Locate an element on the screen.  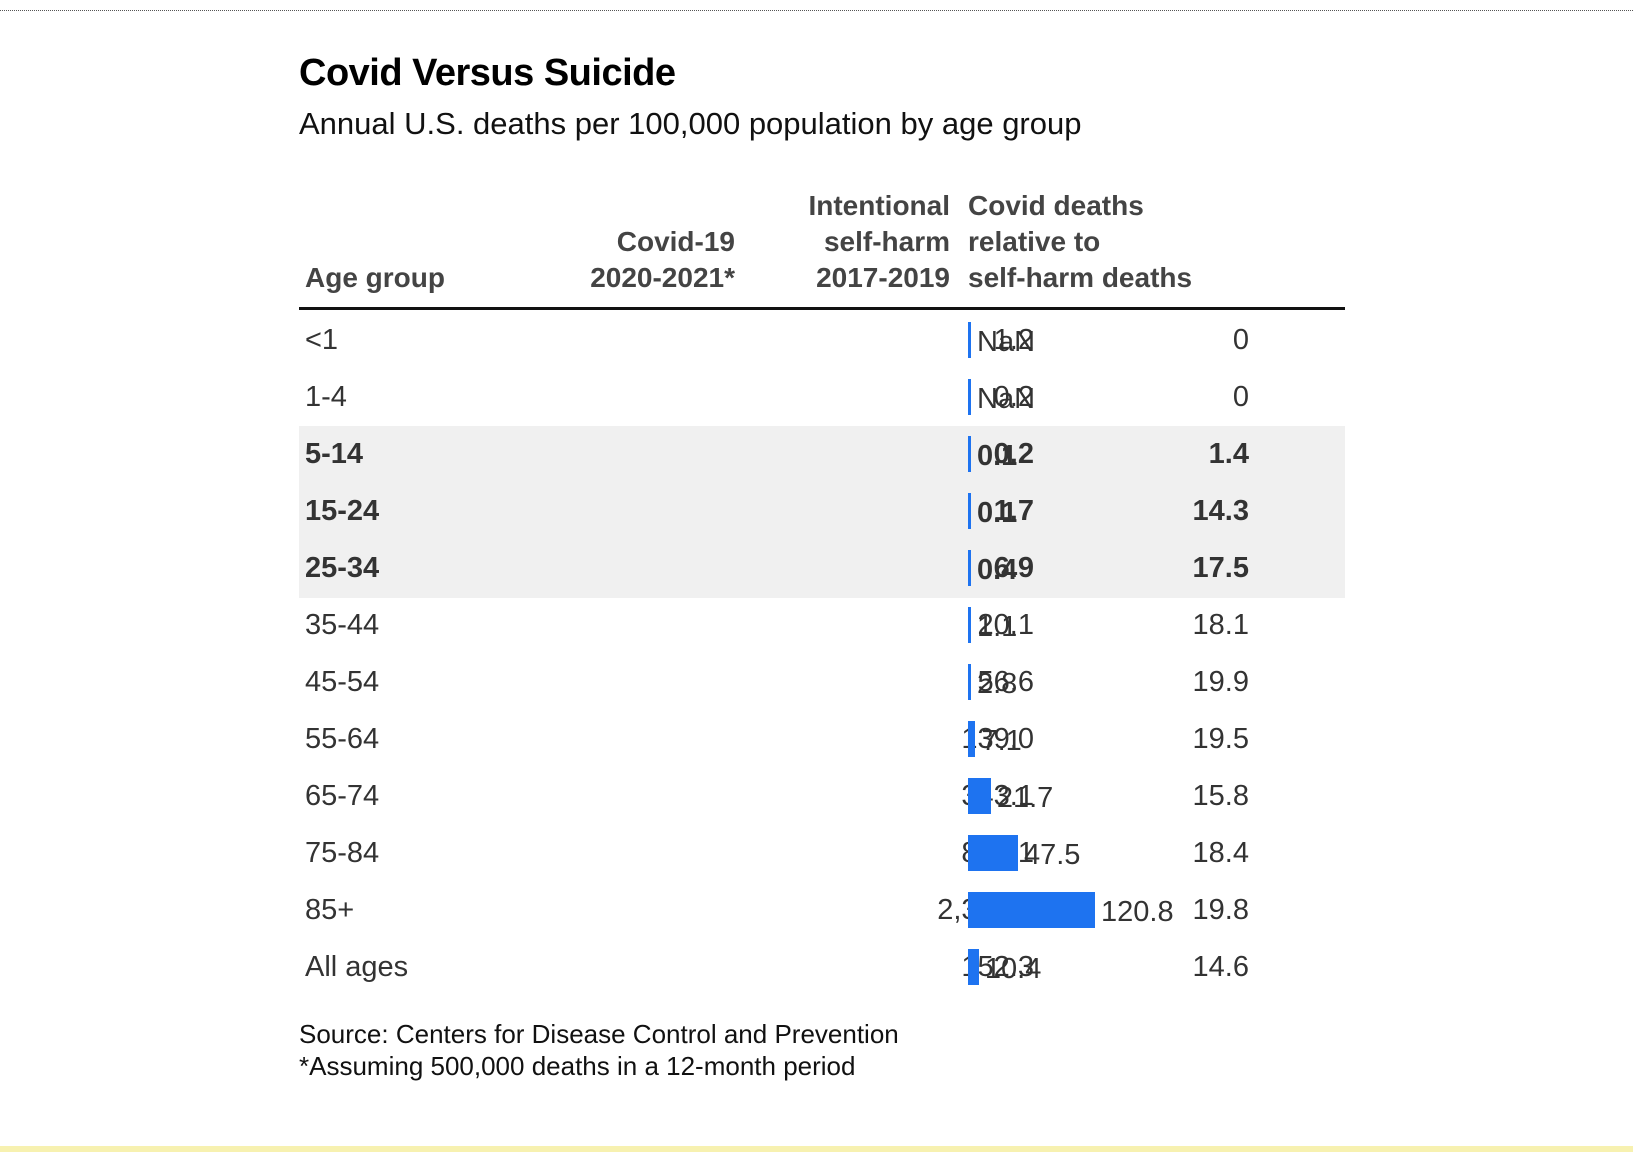
header-selfharm-line-2: self-harm is located at coordinates (886, 241).